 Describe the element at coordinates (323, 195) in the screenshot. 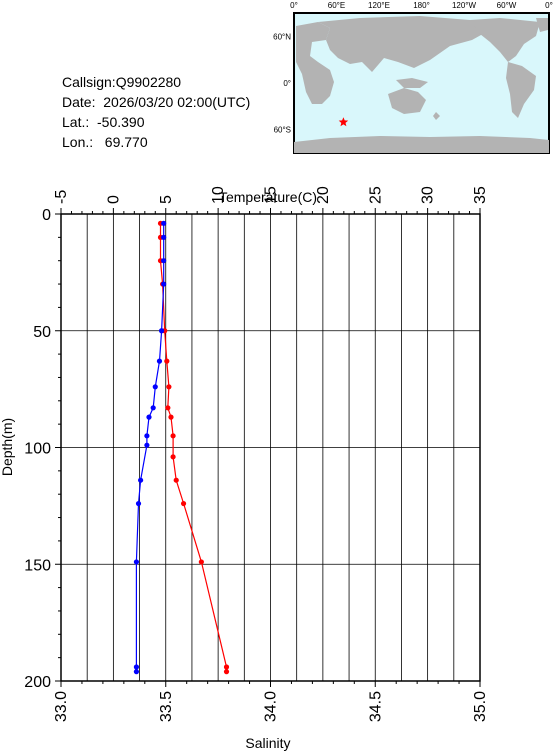

I see `temperature-tick-label: 20` at that location.